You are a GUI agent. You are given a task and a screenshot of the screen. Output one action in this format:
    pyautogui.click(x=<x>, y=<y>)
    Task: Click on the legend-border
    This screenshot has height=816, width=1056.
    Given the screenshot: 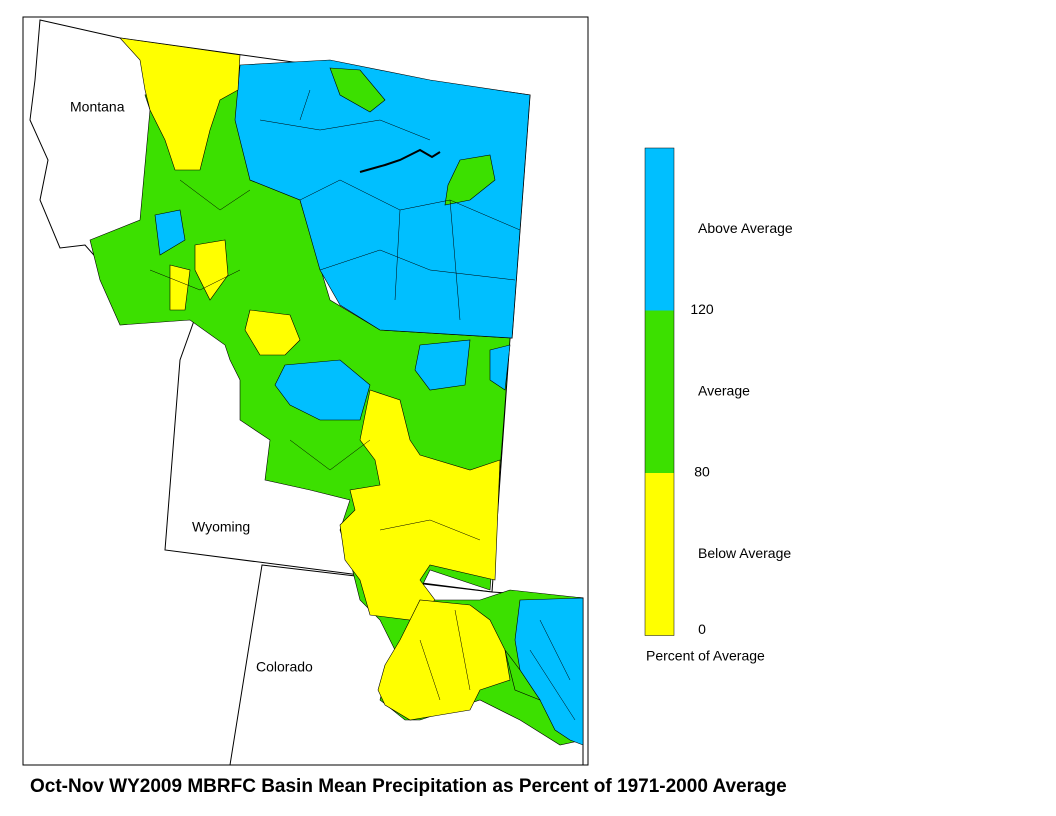 What is the action you would take?
    pyautogui.click(x=659, y=391)
    